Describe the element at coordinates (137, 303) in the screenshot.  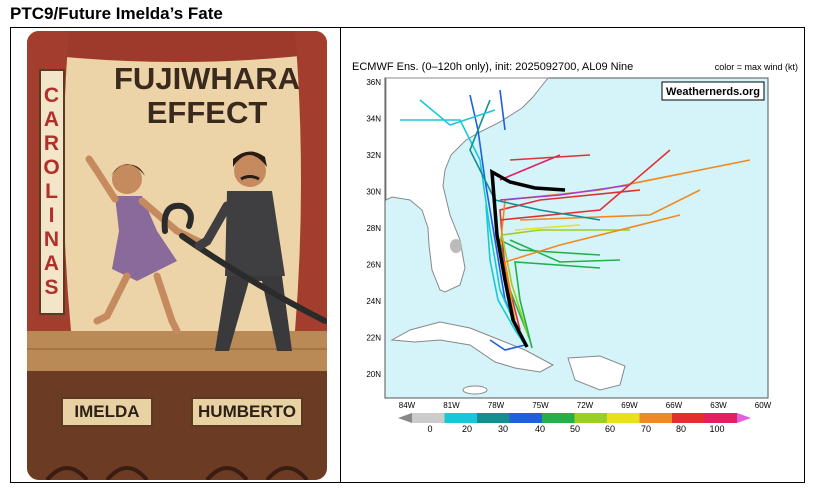
I see `imelda-legs` at that location.